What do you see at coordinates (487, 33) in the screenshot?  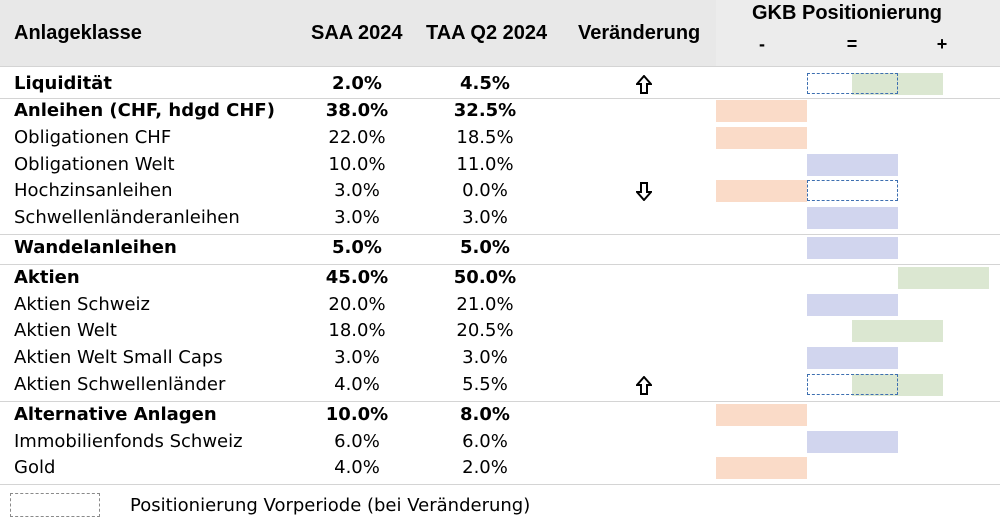 I see `header-taa: TAA Q2 2024` at bounding box center [487, 33].